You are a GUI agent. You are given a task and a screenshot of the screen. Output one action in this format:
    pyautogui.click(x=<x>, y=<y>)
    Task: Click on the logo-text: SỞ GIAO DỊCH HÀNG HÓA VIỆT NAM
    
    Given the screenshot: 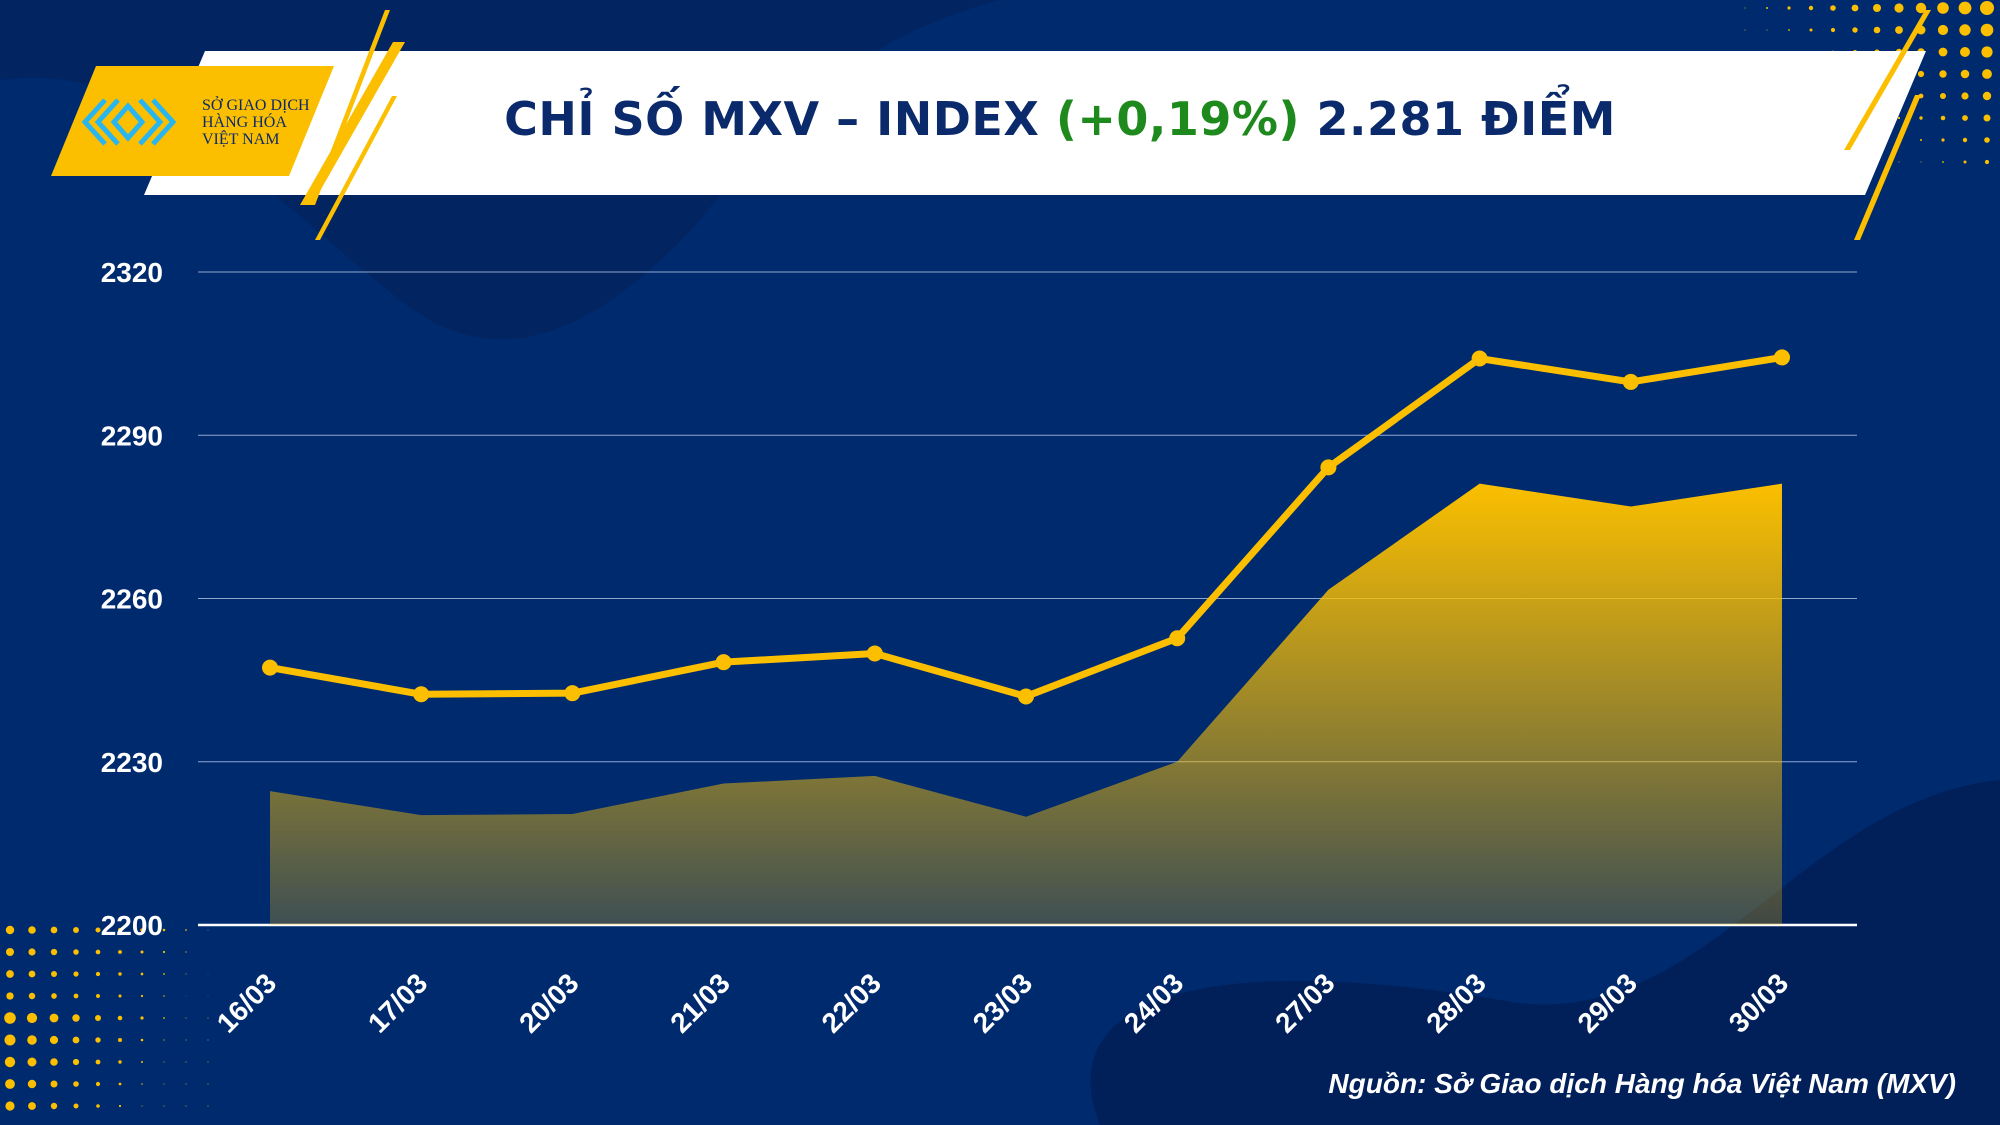 What is the action you would take?
    pyautogui.click(x=256, y=122)
    